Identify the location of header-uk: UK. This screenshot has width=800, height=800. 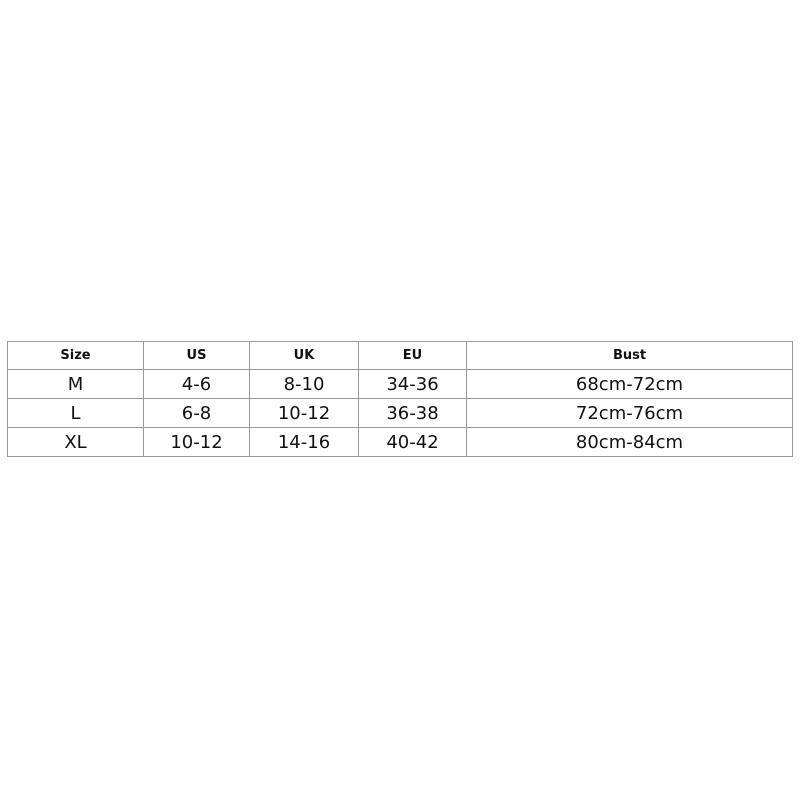
(304, 355).